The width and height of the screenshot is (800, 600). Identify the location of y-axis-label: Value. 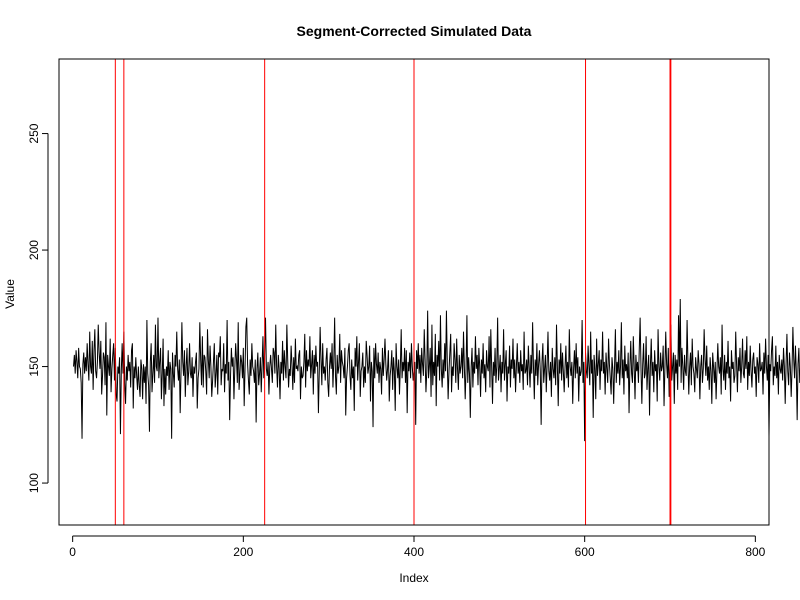
(10, 294).